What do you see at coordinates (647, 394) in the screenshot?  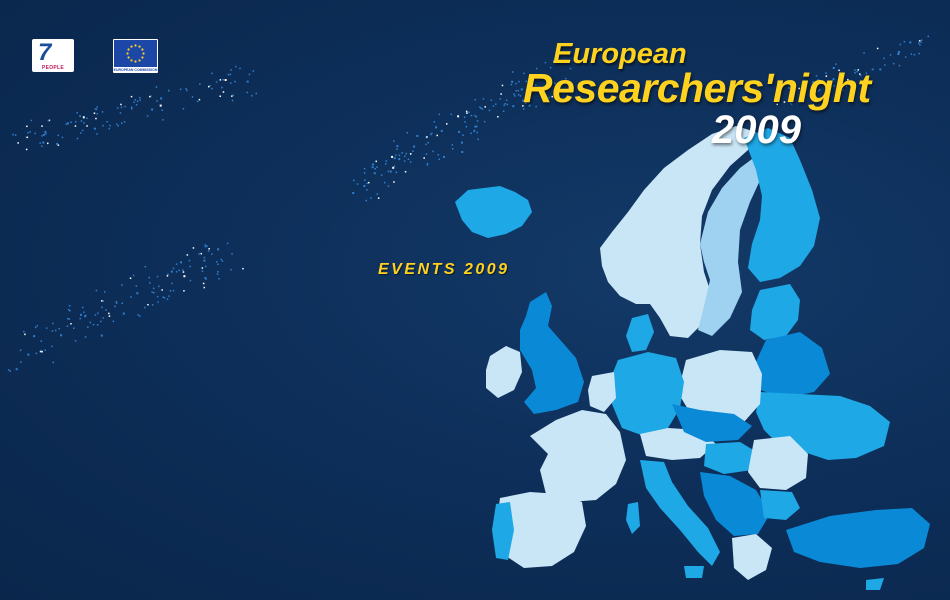 I see `map-germany` at bounding box center [647, 394].